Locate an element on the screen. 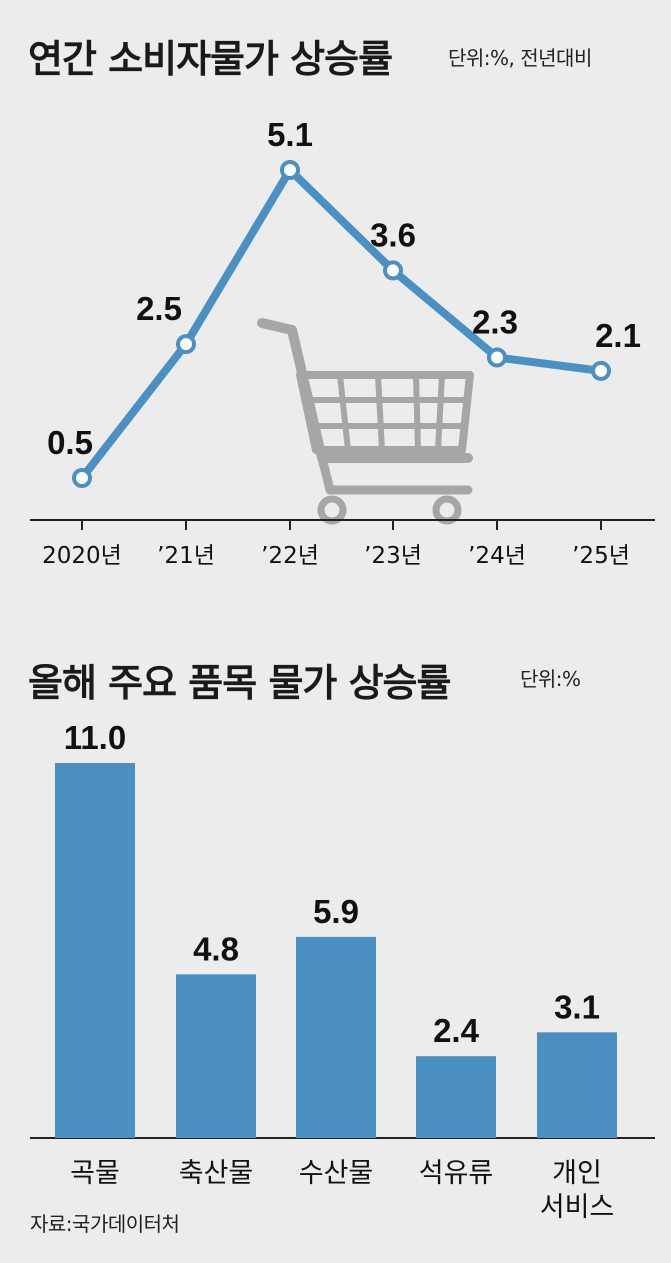 Image resolution: width=671 pixels, height=1263 pixels. data-label: 2.5 is located at coordinates (159, 308).